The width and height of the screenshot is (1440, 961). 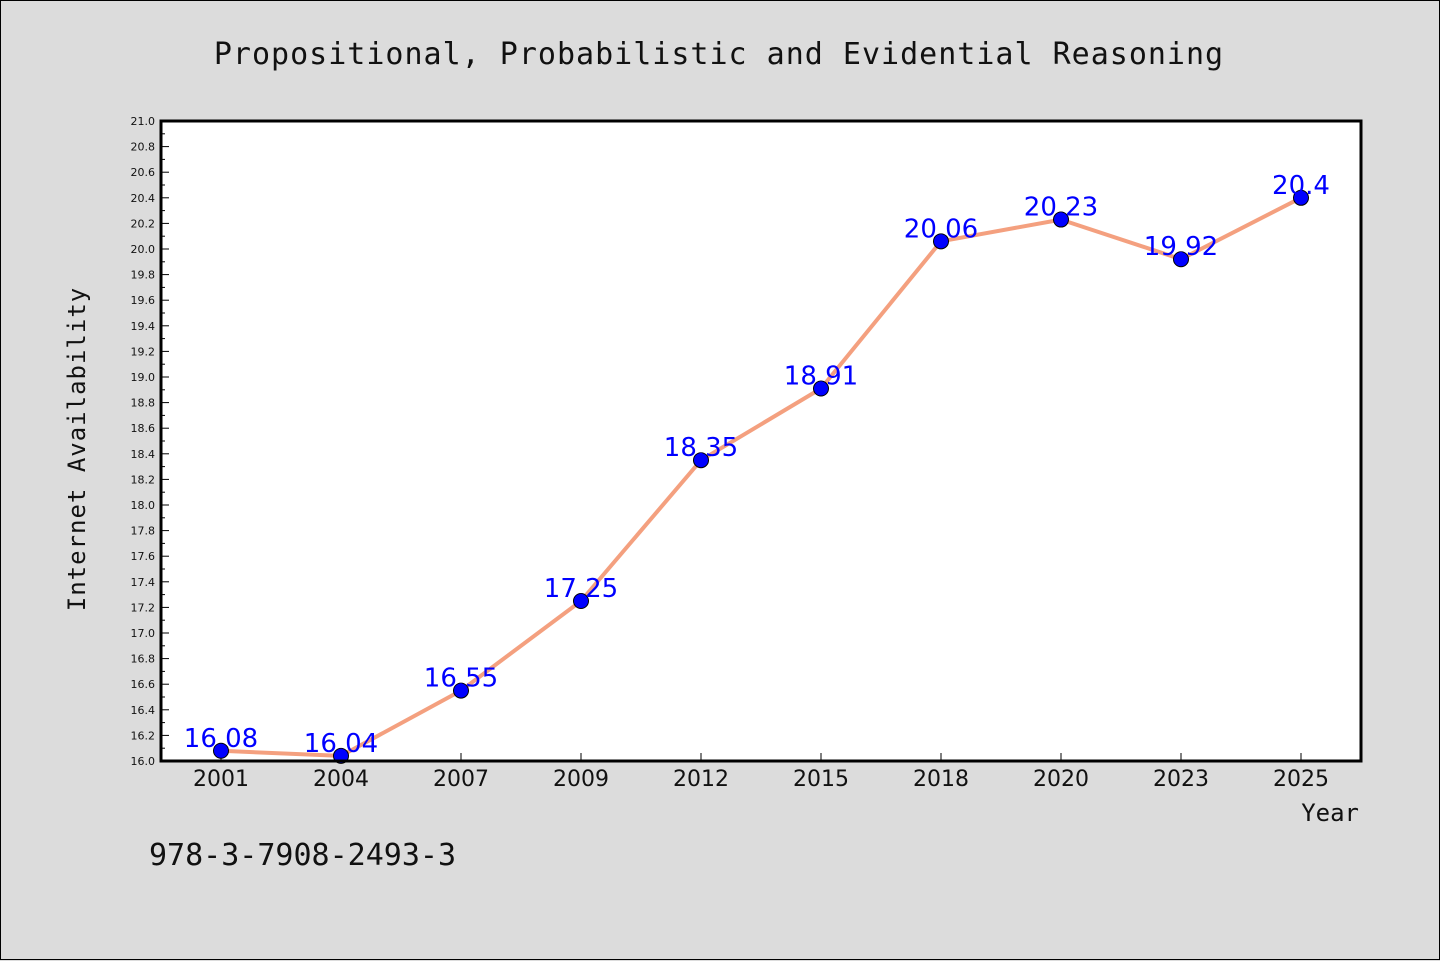 What do you see at coordinates (143, 505) in the screenshot?
I see `y-tick-label: 18.0` at bounding box center [143, 505].